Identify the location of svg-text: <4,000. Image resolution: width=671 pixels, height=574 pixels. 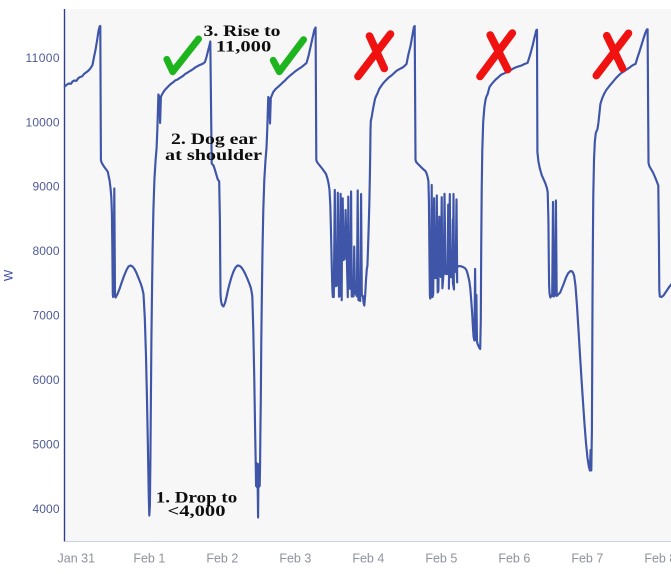
(197, 511).